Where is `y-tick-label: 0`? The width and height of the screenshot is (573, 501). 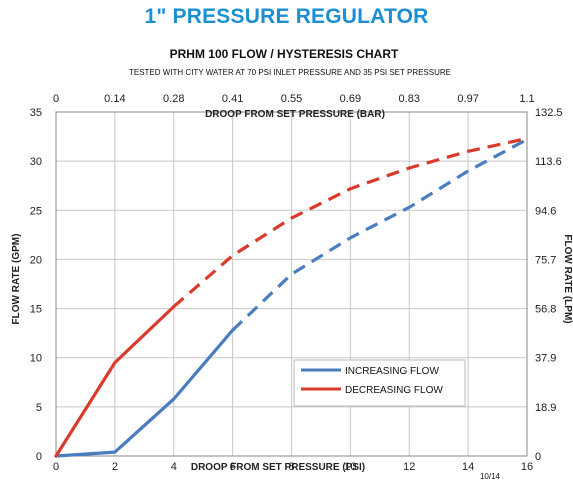 y-tick-label: 0 is located at coordinates (39, 457).